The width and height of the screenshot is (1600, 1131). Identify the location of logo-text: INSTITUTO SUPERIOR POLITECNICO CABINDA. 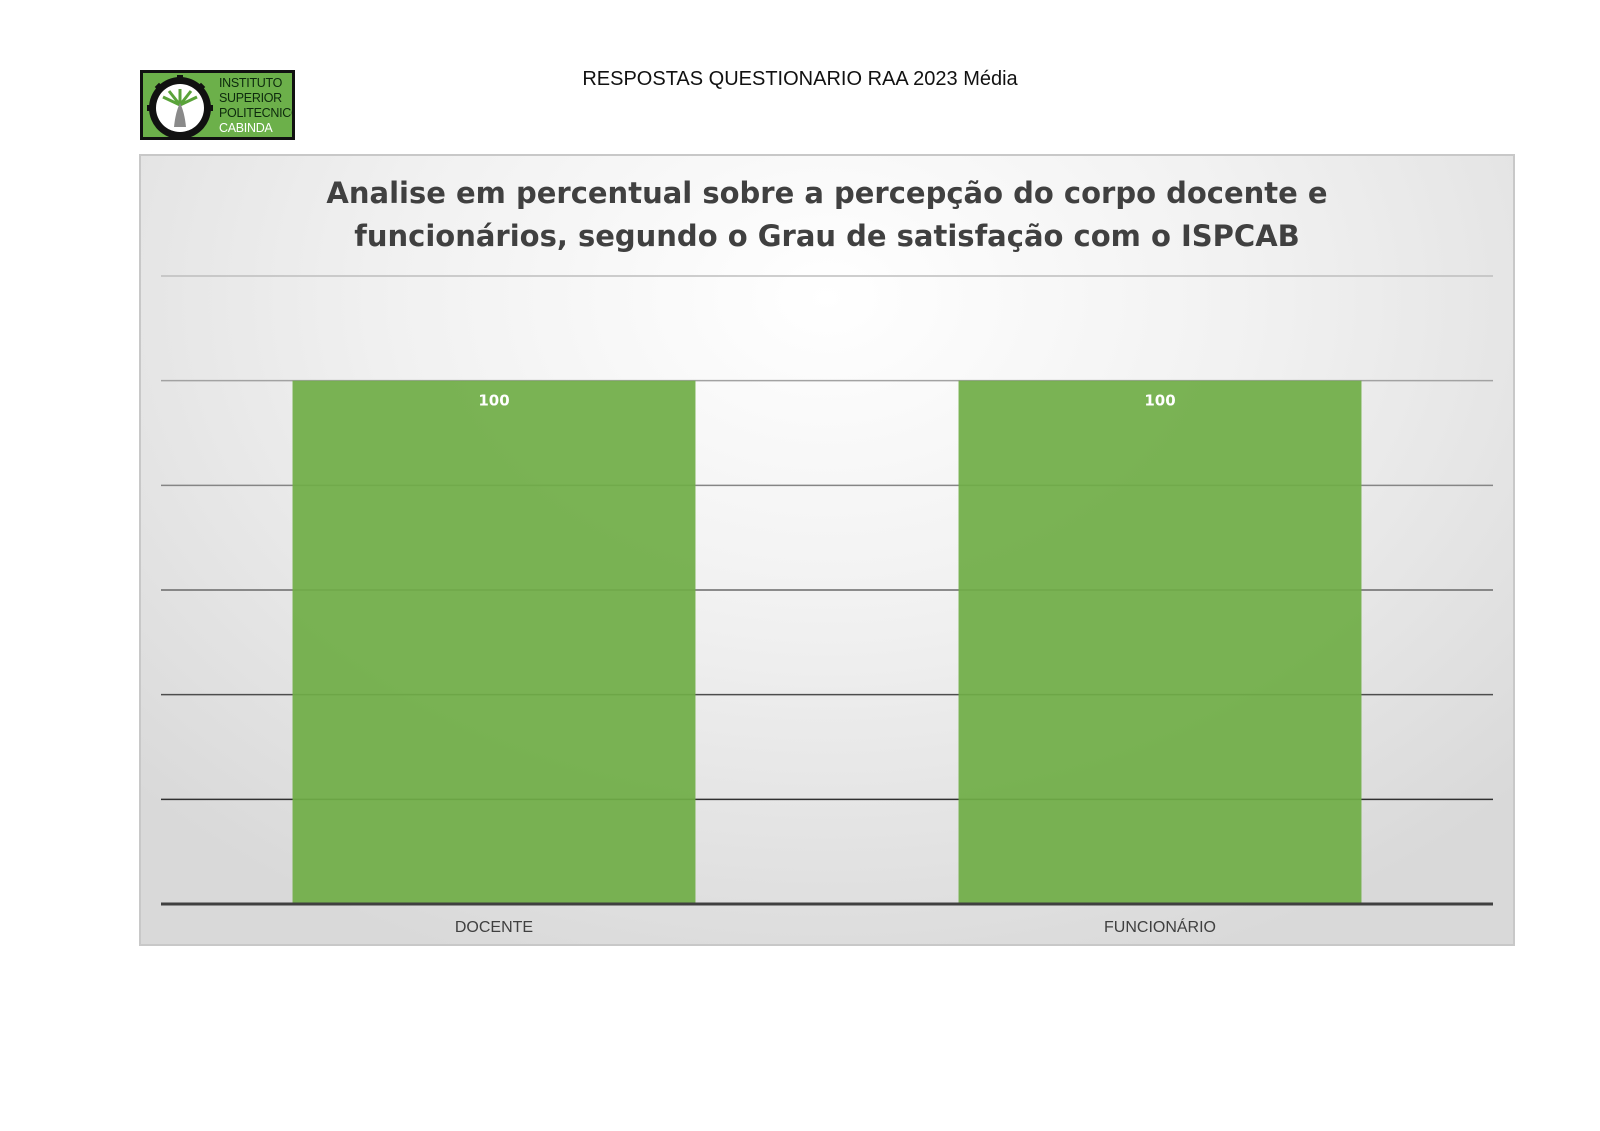
(257, 106).